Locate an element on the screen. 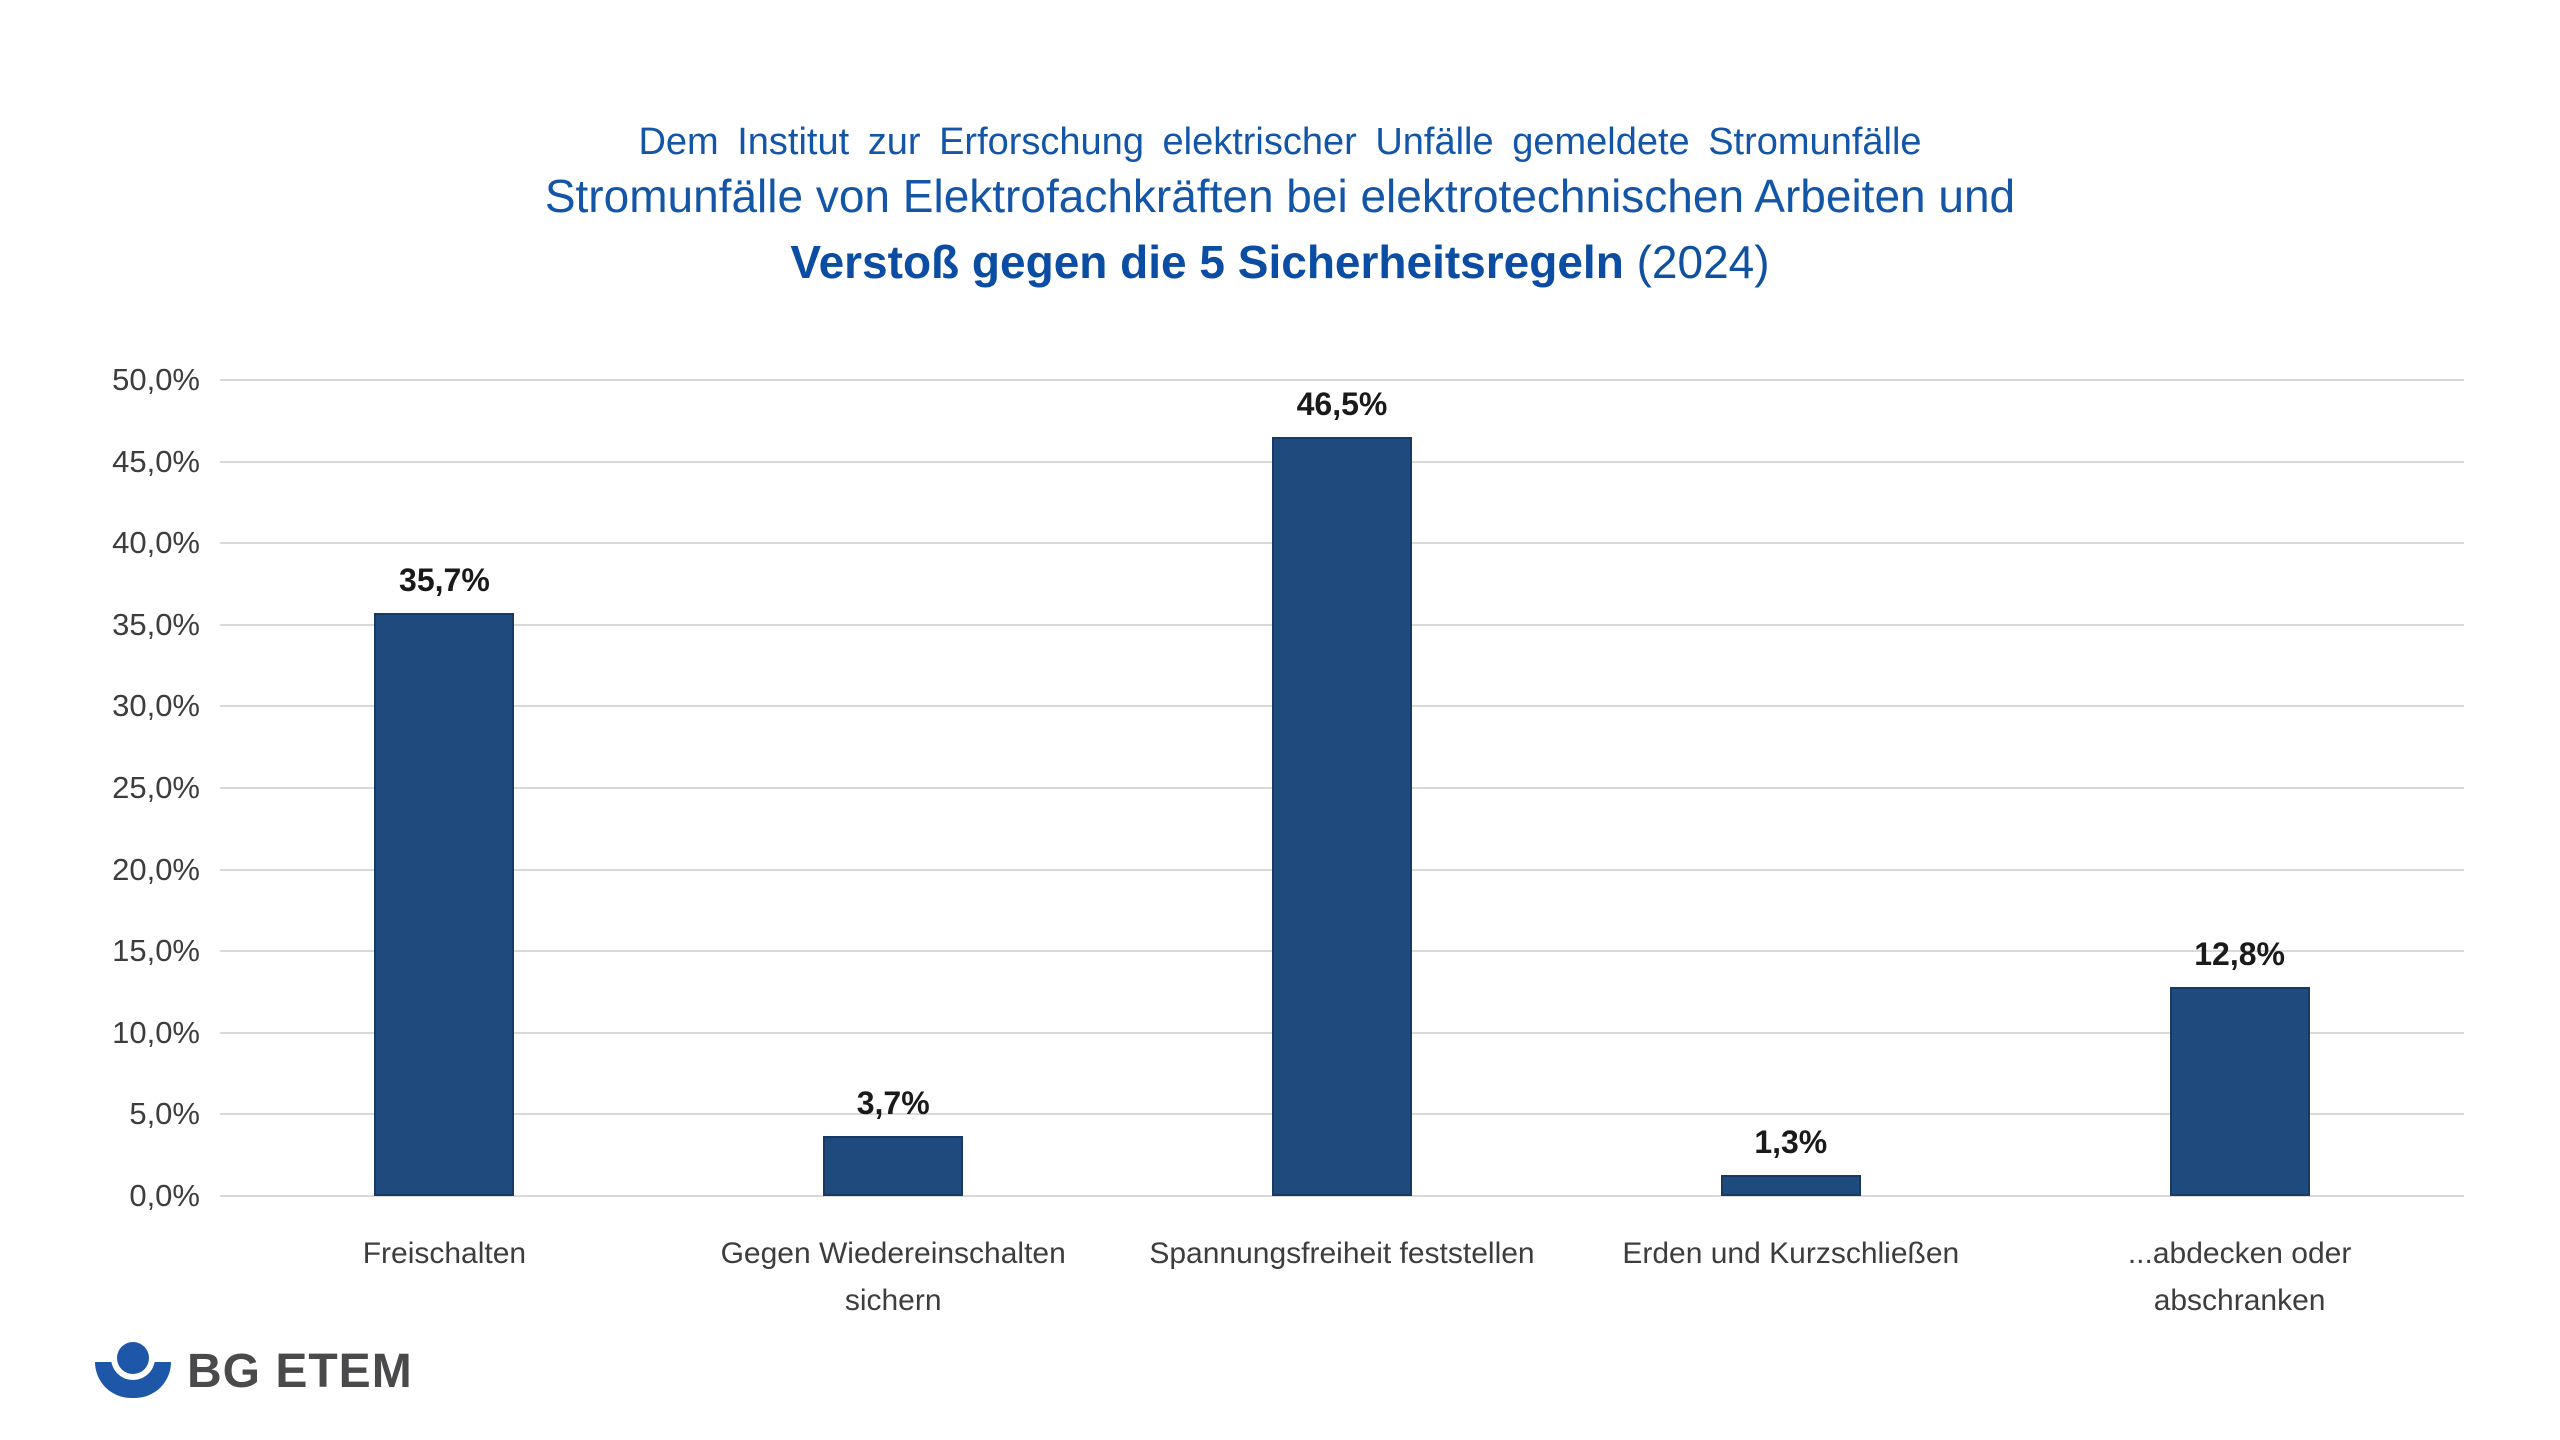 This screenshot has width=2560, height=1440. x-axis-category-line: Freischalten is located at coordinates (444, 1253).